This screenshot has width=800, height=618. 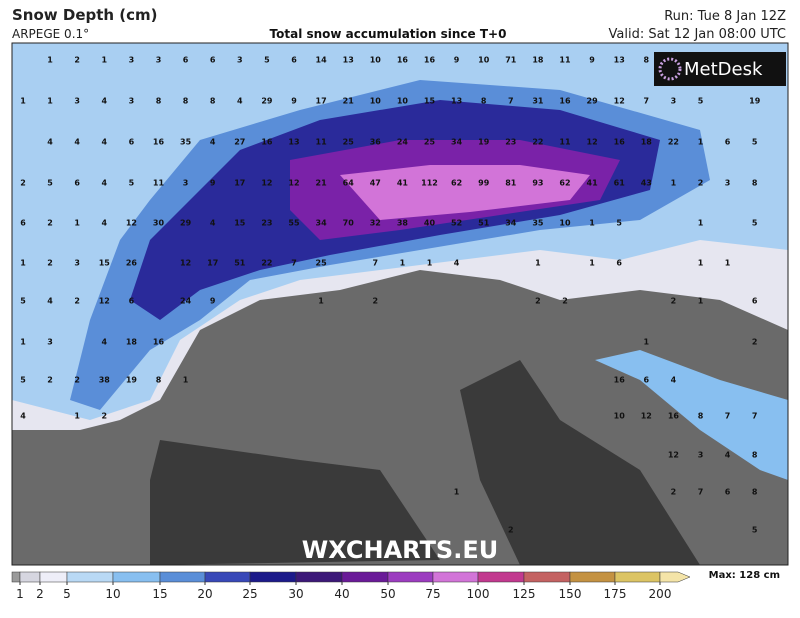 I want to click on colorbar-tick-label: 10, so click(x=112, y=594).